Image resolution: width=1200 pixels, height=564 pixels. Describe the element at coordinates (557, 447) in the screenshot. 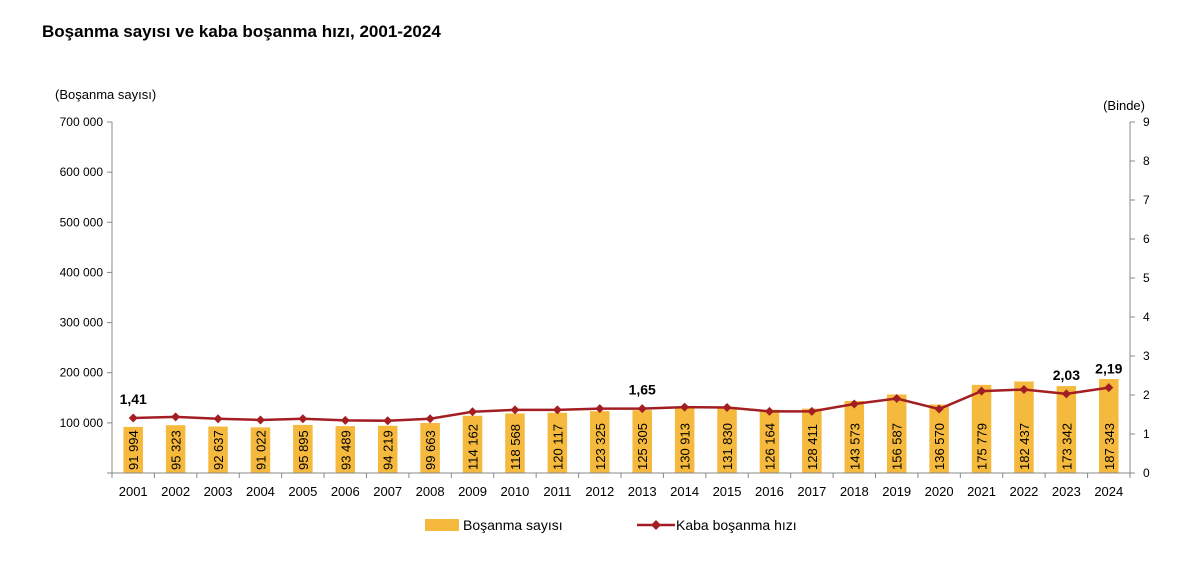

I see `bar-value-label: 120 117` at that location.